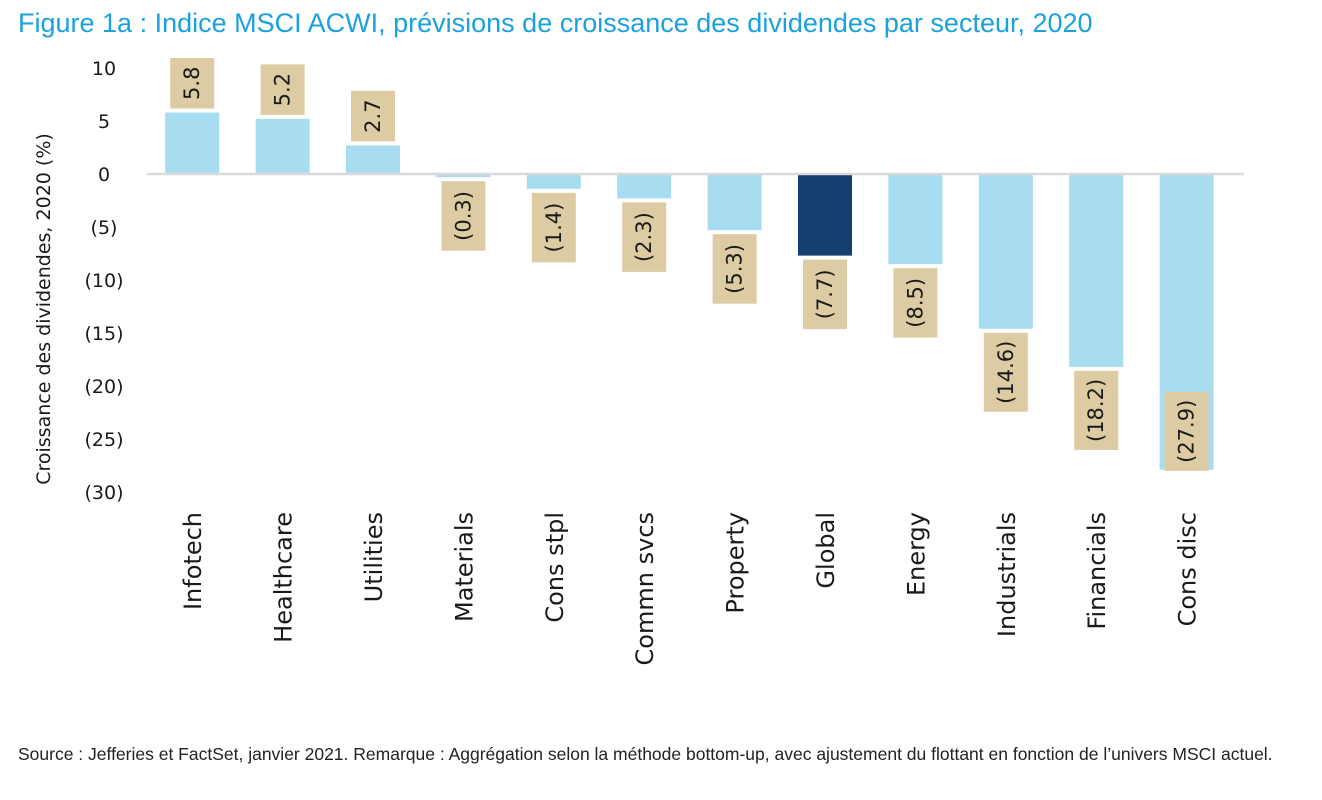  I want to click on bar-industrials, so click(1005, 251).